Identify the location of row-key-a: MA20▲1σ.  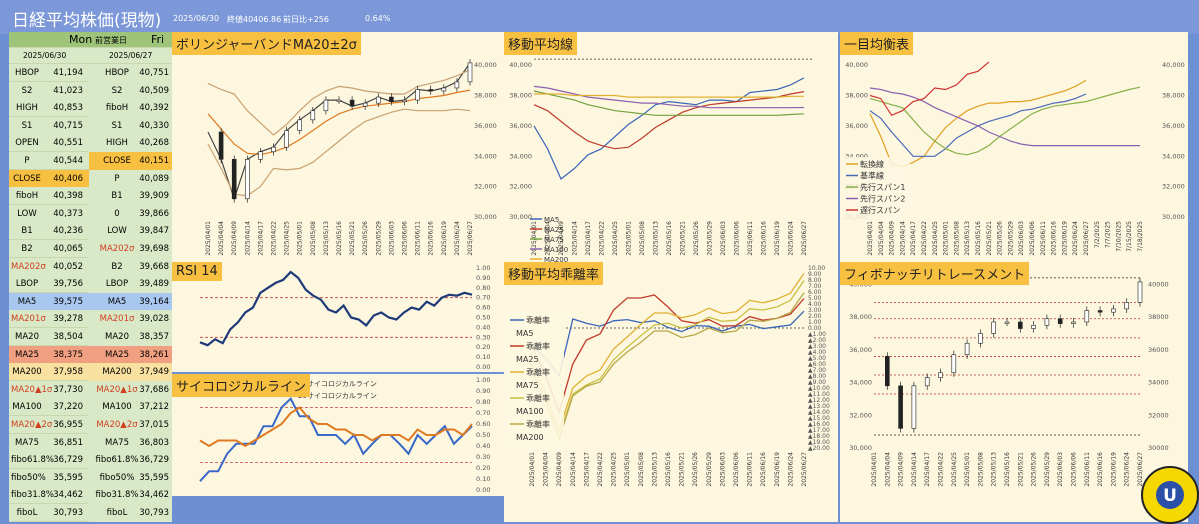
(32, 389).